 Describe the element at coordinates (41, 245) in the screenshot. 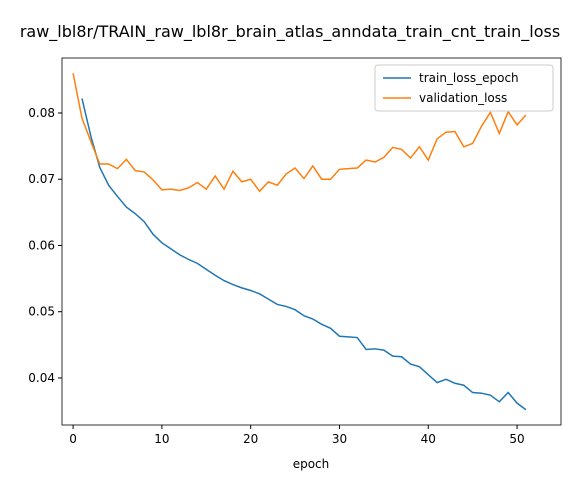

I see `y-tick-label: 0.06` at that location.